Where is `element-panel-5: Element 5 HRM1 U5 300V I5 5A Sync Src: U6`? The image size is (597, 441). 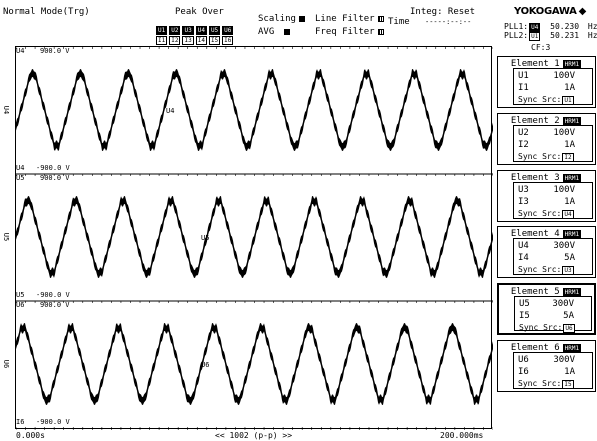 element-panel-5: Element 5 HRM1 U5 300V I5 5A Sync Src: U6 is located at coordinates (546, 309).